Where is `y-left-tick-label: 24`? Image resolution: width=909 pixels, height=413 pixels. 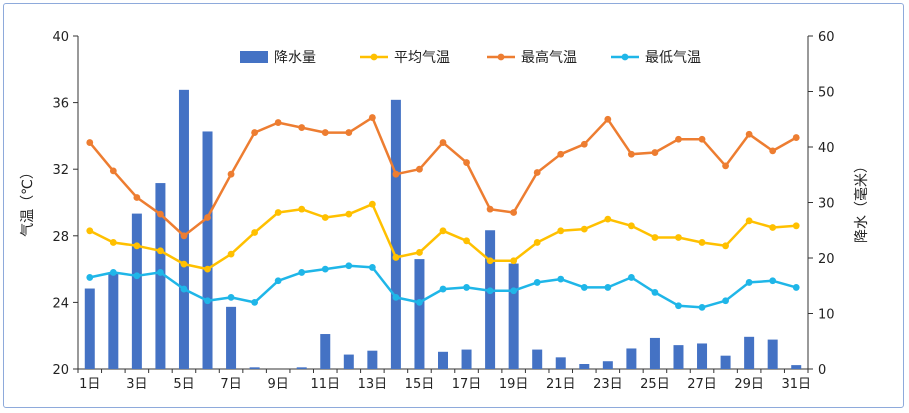 y-left-tick-label: 24 is located at coordinates (60, 303).